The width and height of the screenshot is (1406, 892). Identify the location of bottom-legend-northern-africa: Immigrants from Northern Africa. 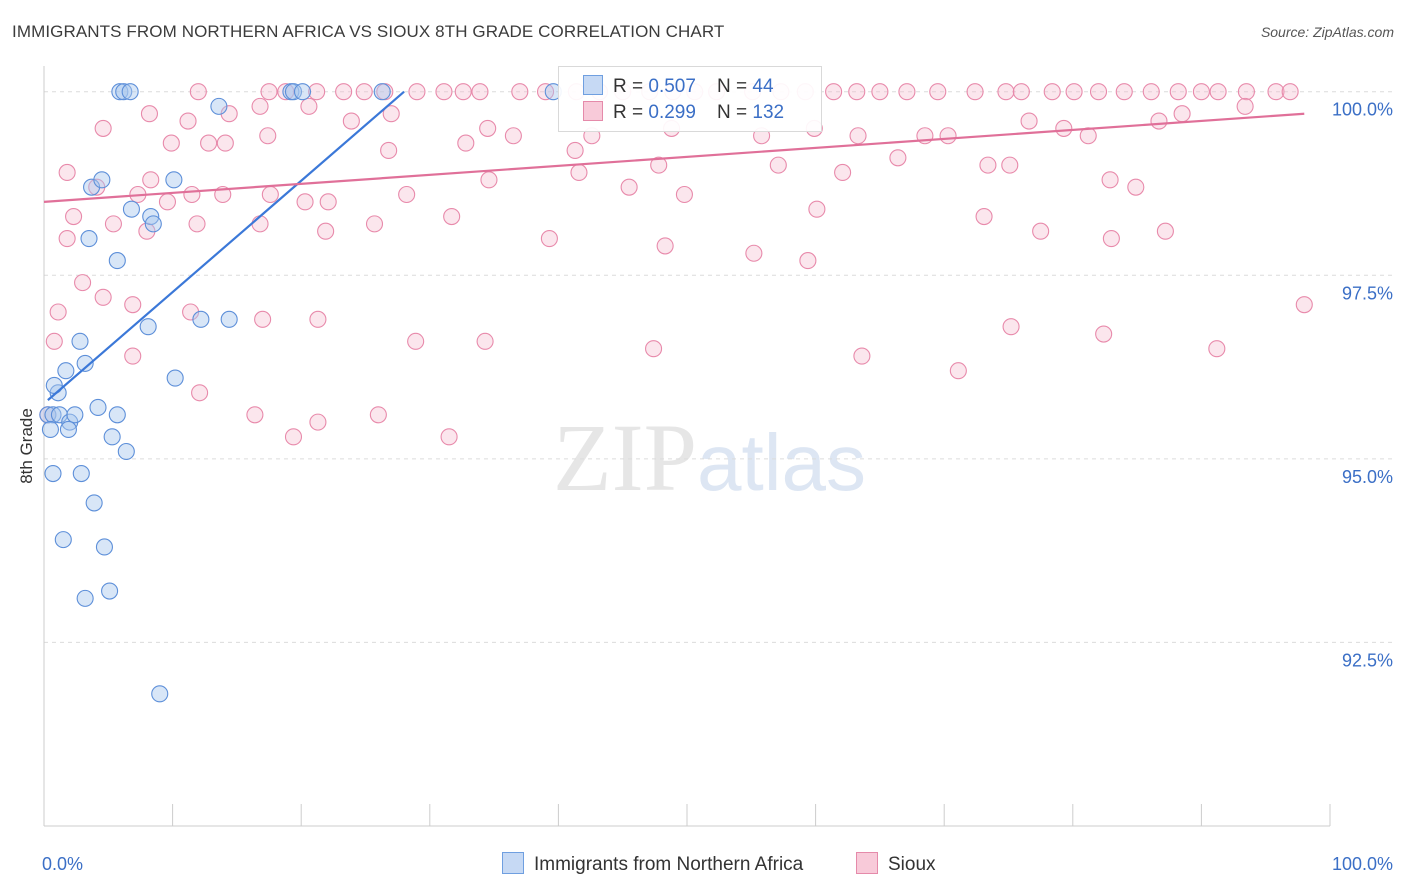
(652, 864).